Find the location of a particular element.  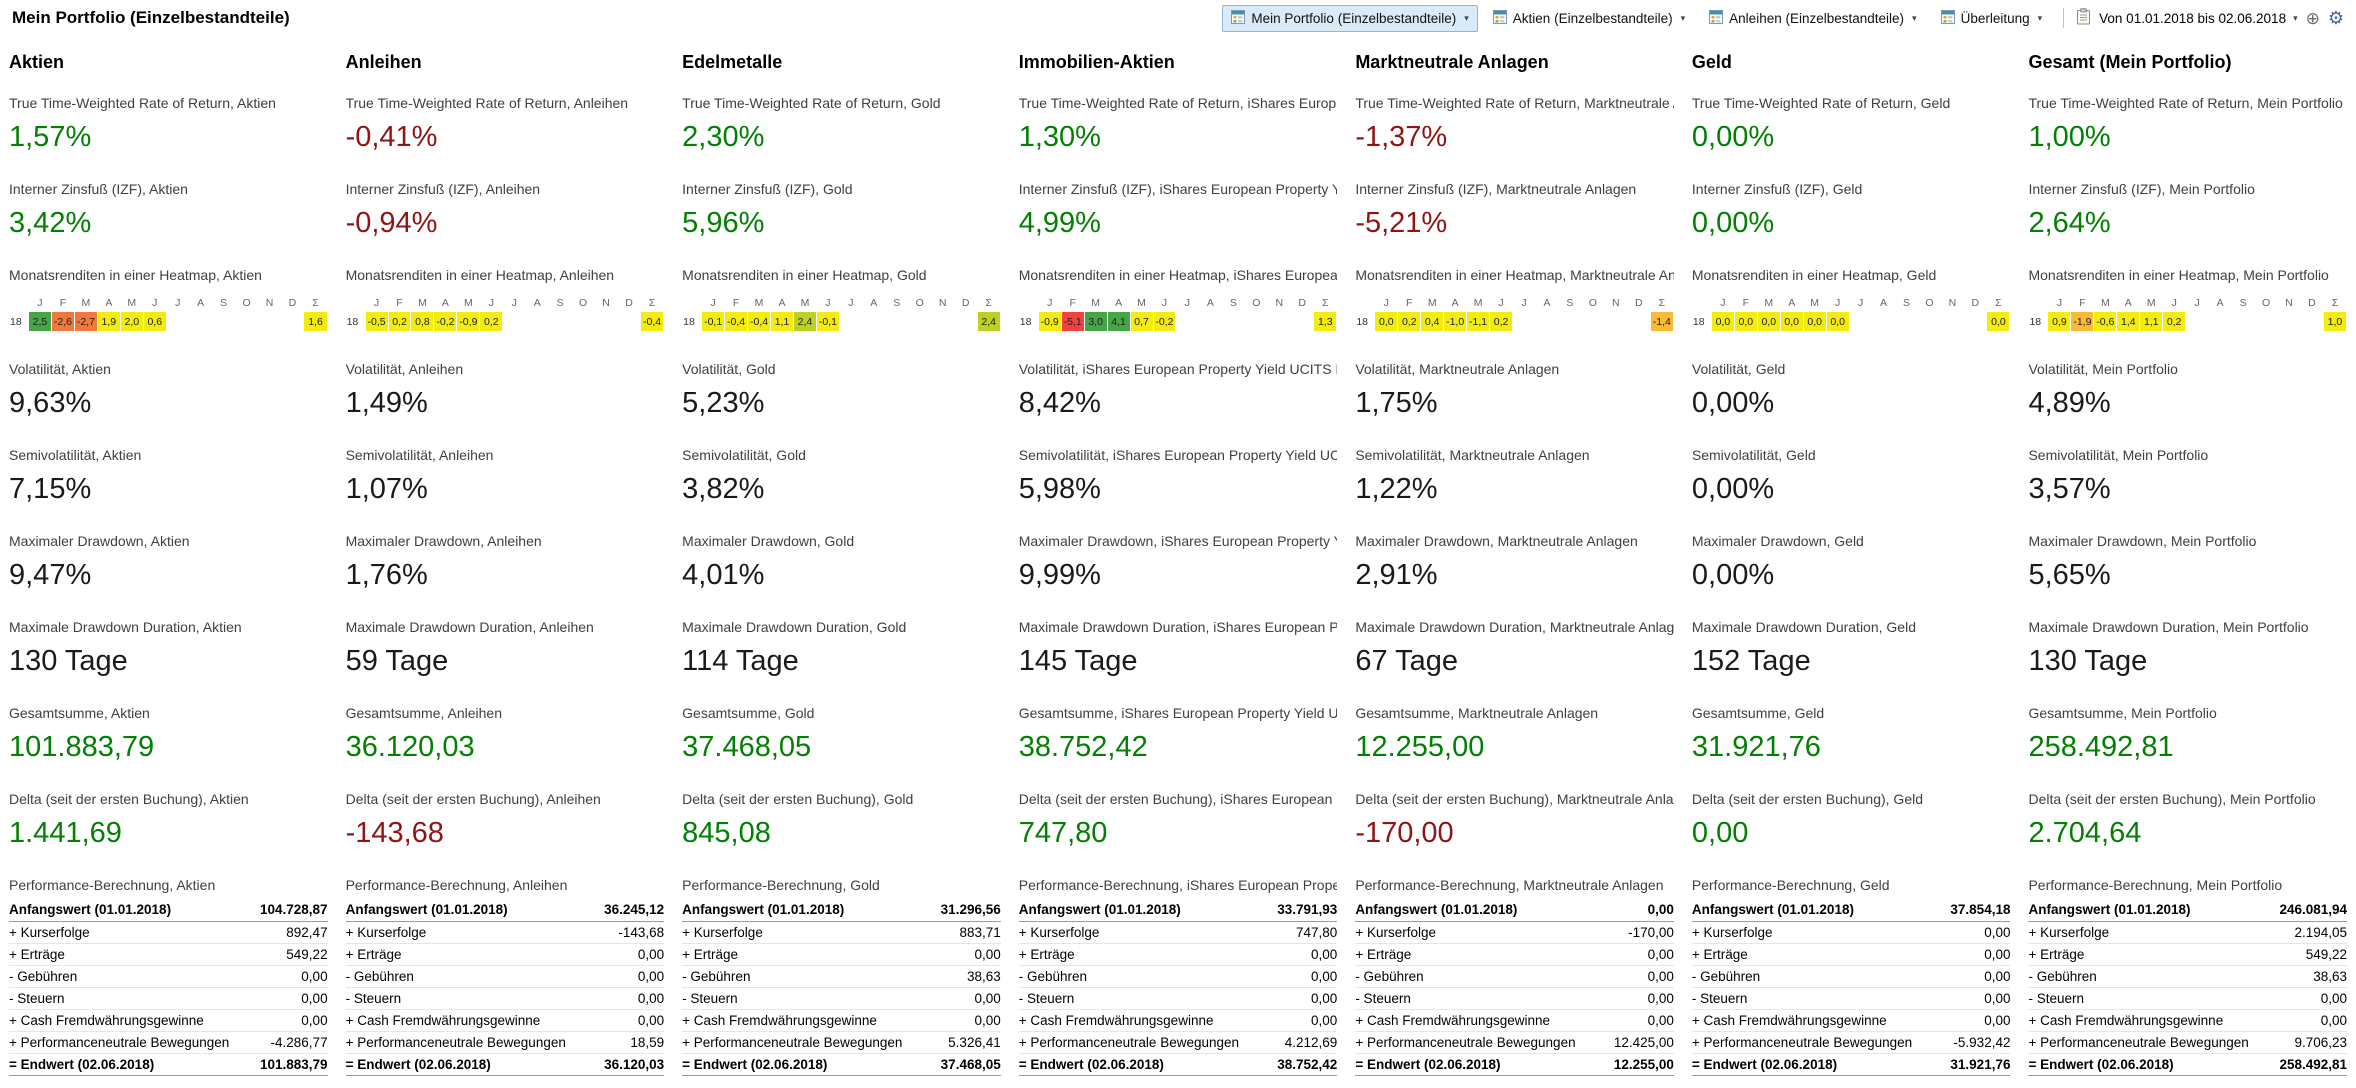

calc-row-label: Anfangswert (01.01.2018) is located at coordinates (426, 910).